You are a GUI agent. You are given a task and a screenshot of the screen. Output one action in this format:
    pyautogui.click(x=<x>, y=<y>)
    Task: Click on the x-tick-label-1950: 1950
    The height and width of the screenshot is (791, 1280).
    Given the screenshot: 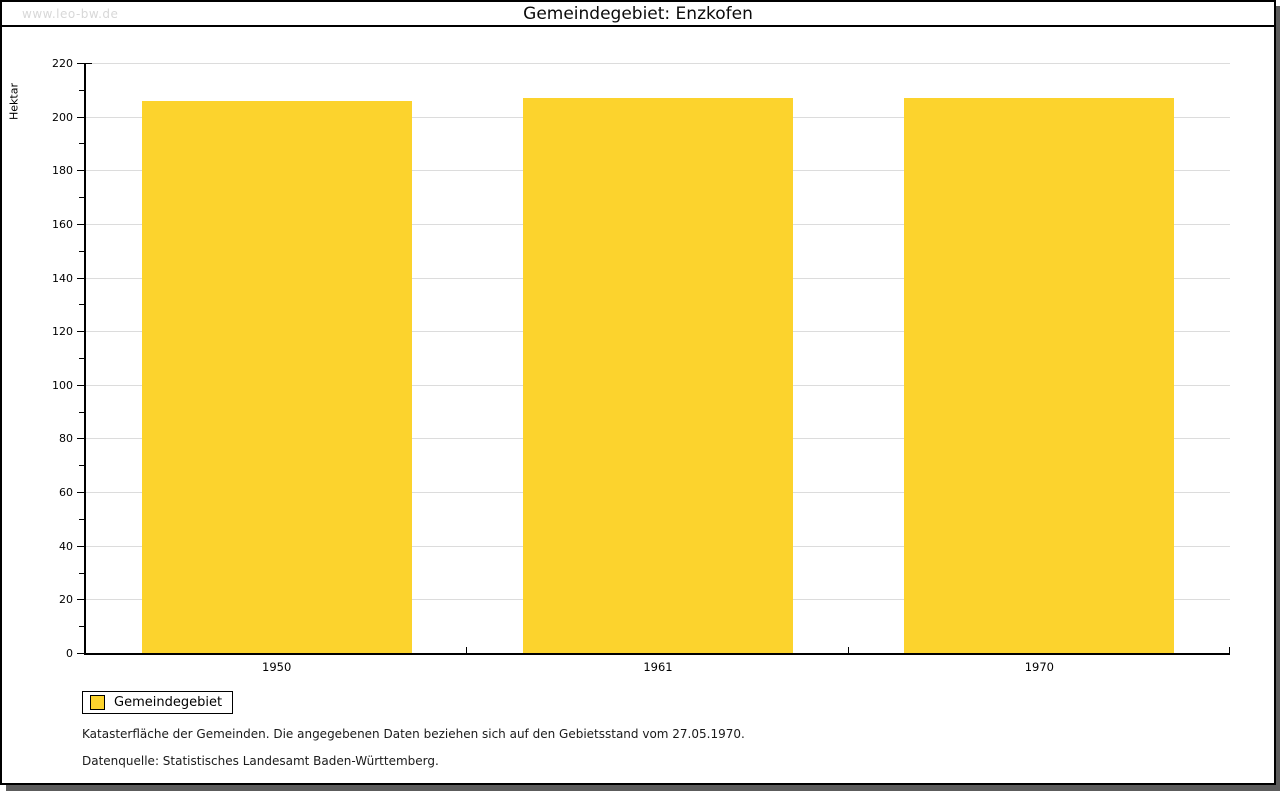 What is the action you would take?
    pyautogui.click(x=277, y=667)
    